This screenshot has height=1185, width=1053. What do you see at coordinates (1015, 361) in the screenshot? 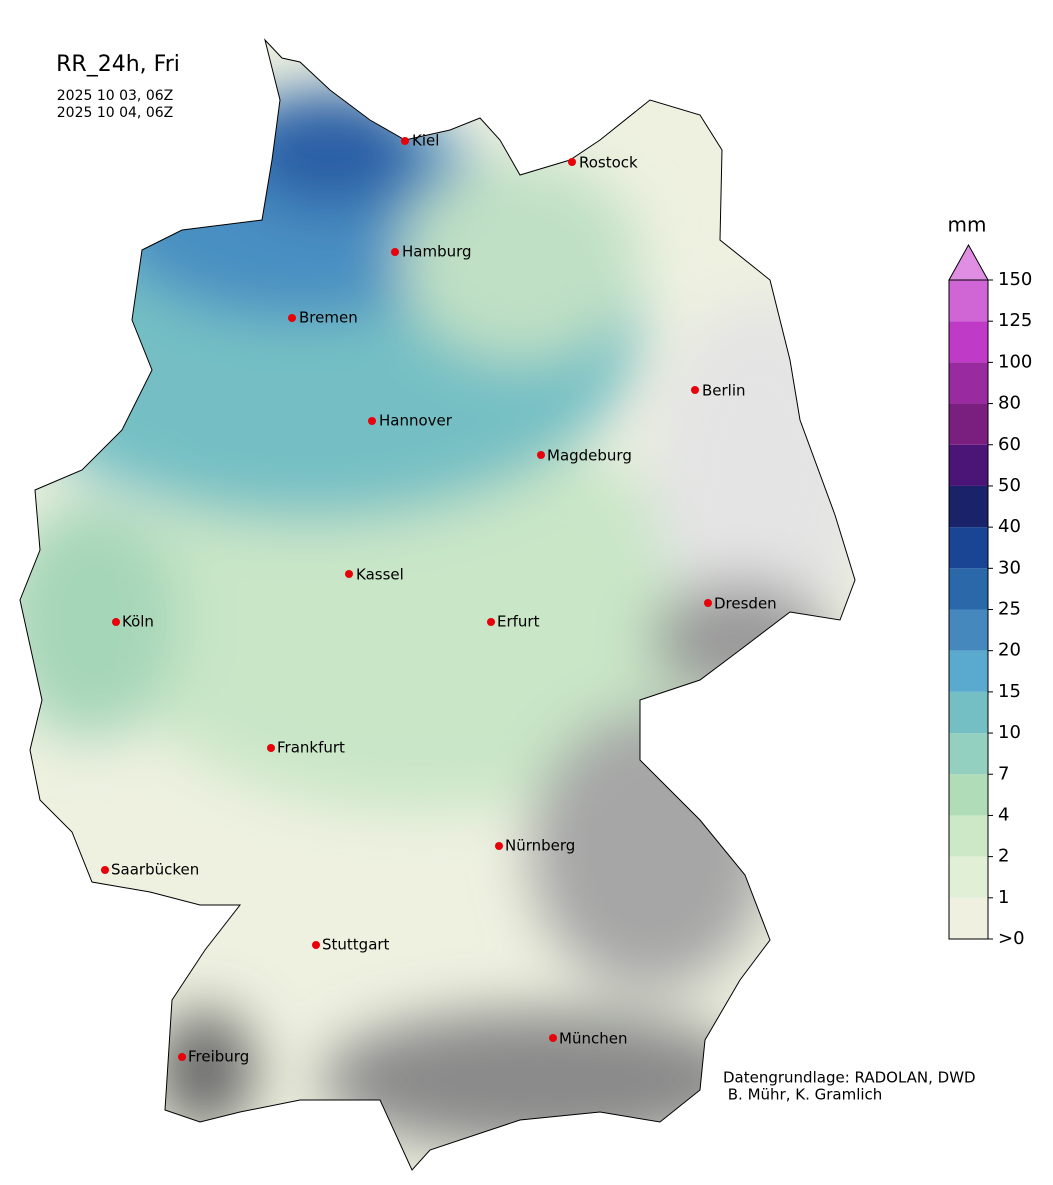
I see `colorbar-tick-label: 100` at bounding box center [1015, 361].